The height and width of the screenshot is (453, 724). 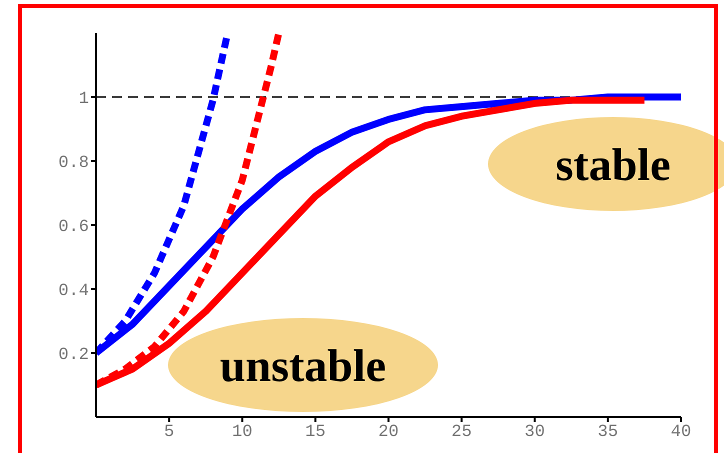 I want to click on x-tick-label: 20, so click(x=388, y=432).